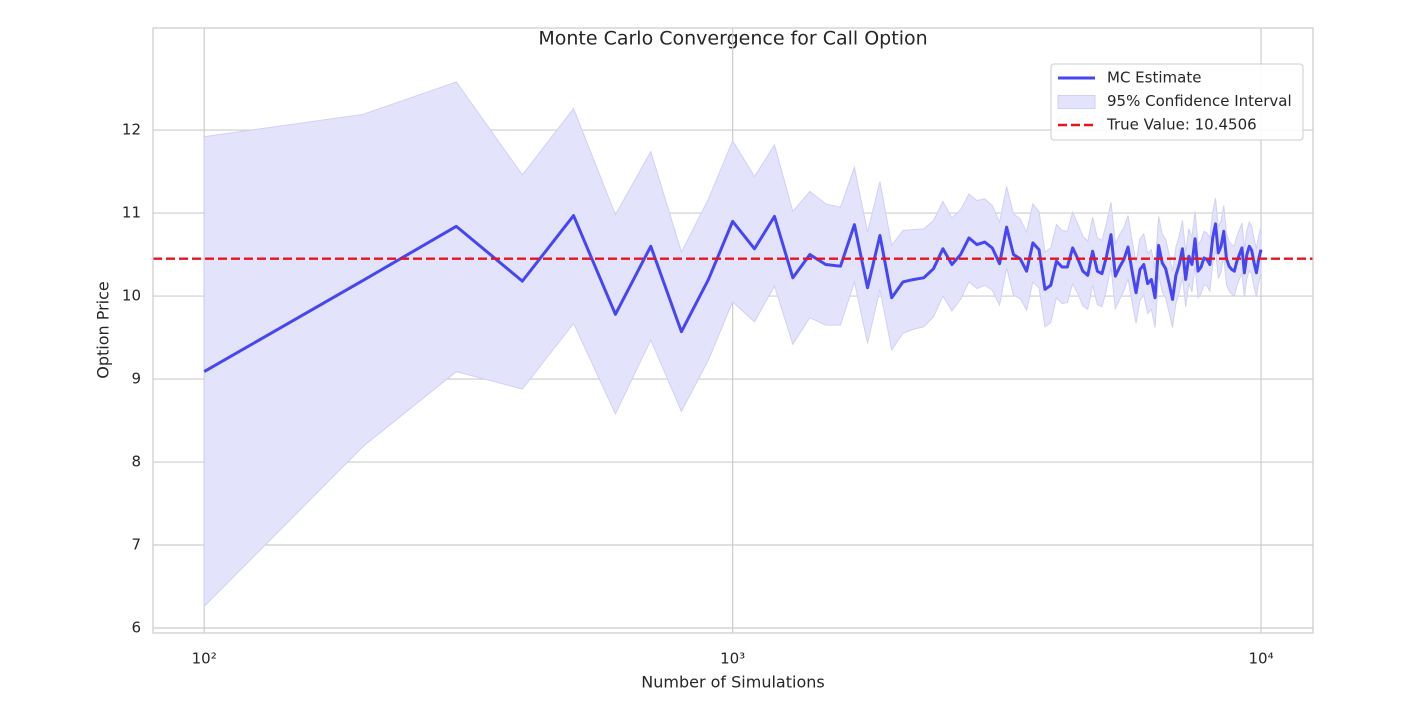  Describe the element at coordinates (1154, 78) in the screenshot. I see `legend-label: MC Estimate` at that location.